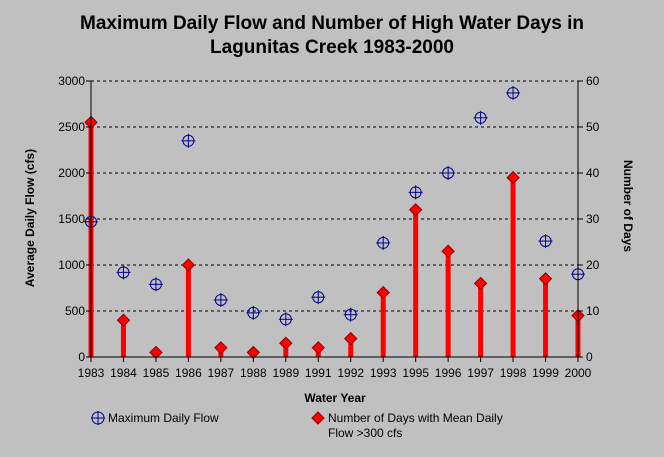 This screenshot has width=664, height=457. I want to click on x-tick-label: 1997, so click(480, 373).